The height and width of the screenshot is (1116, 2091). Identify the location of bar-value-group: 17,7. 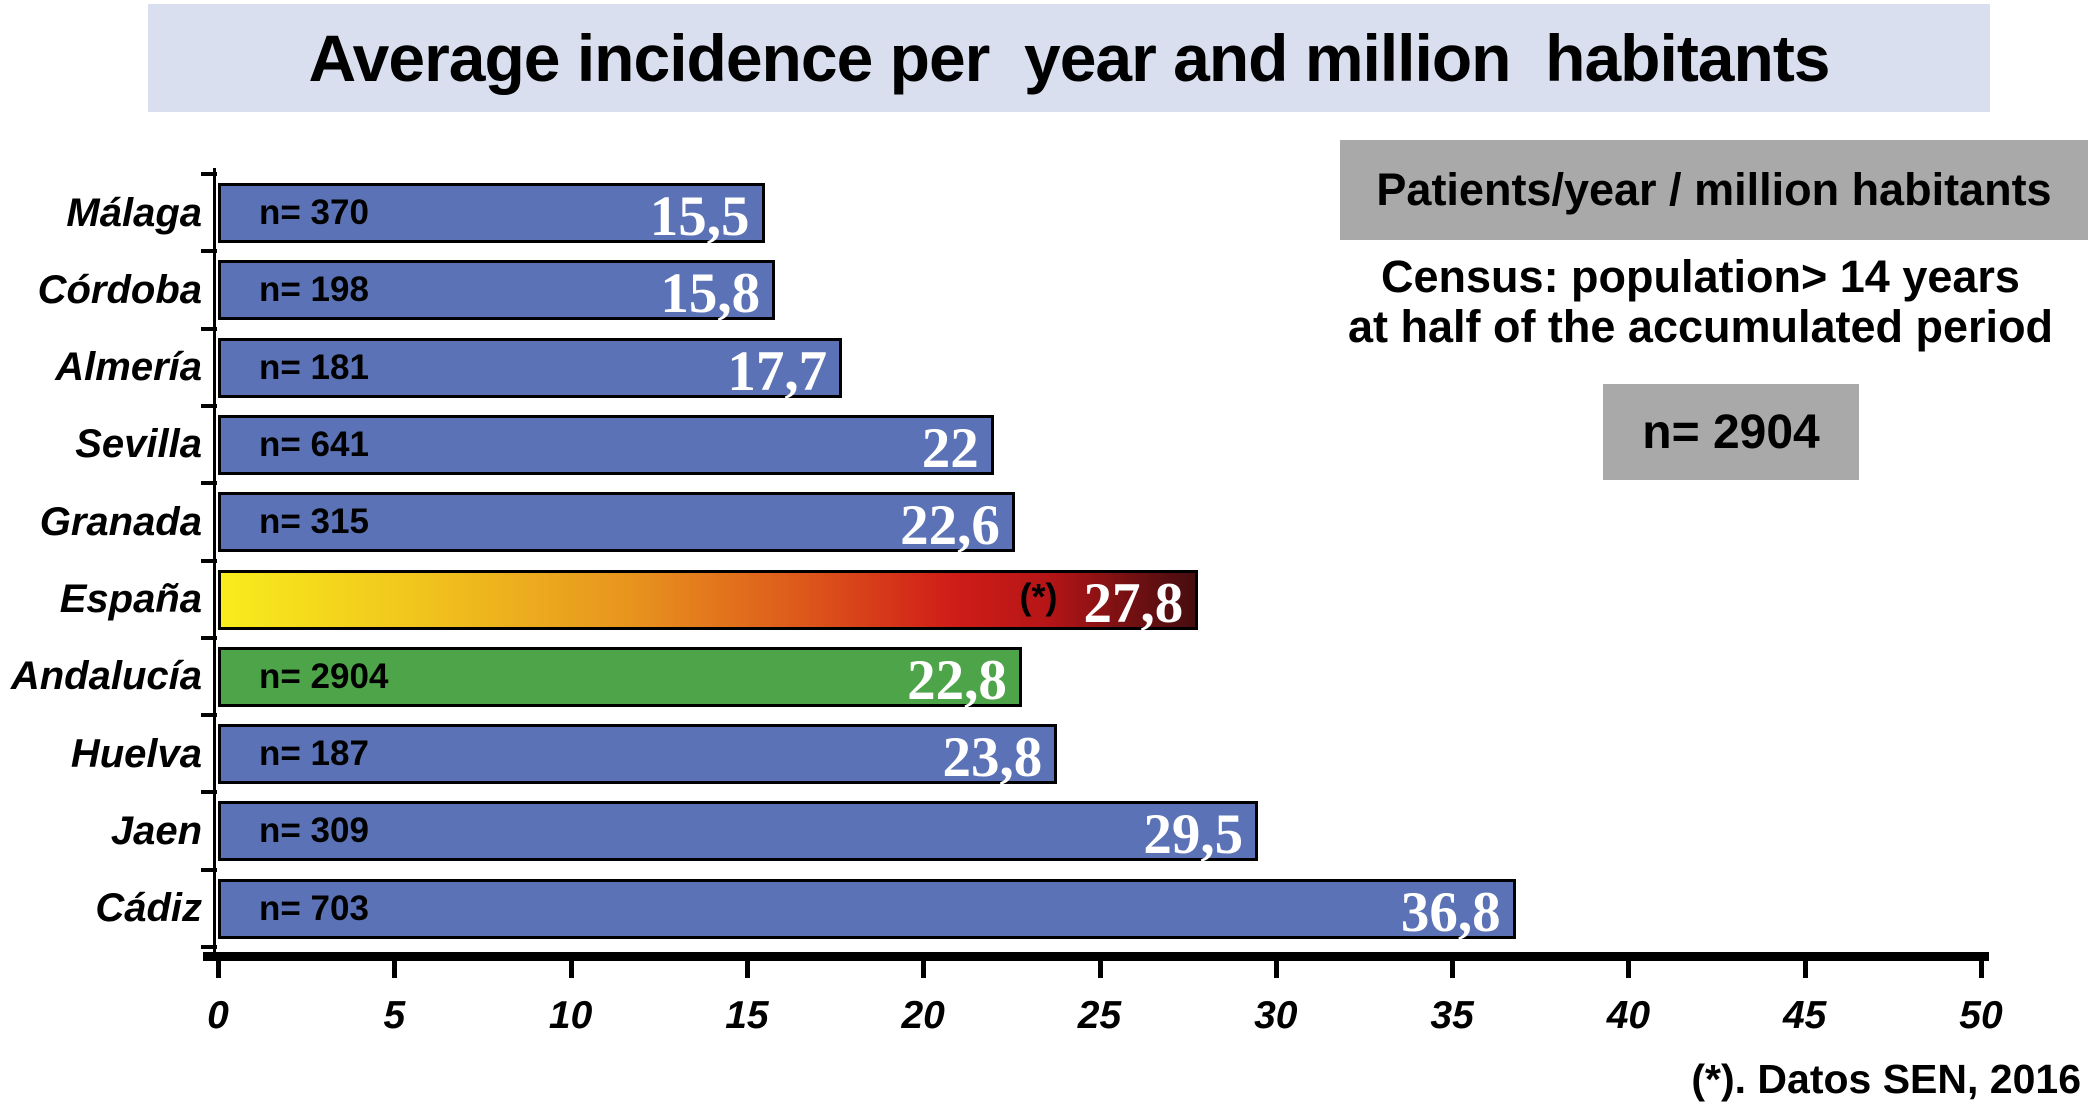
(777, 371).